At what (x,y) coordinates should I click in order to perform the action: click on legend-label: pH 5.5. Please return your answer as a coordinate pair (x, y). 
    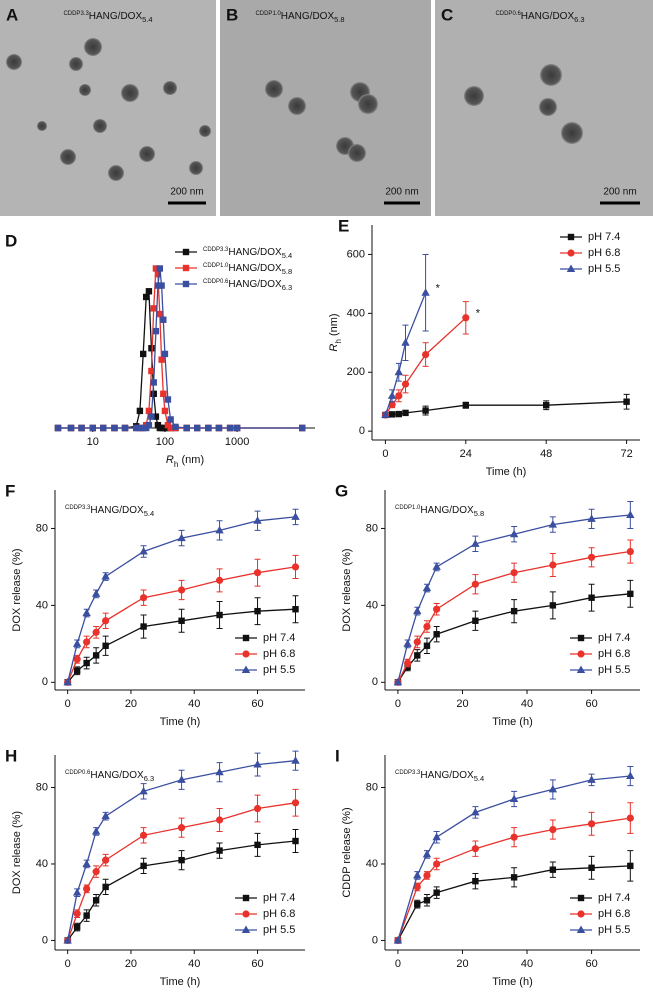
    Looking at the image, I should click on (279, 670).